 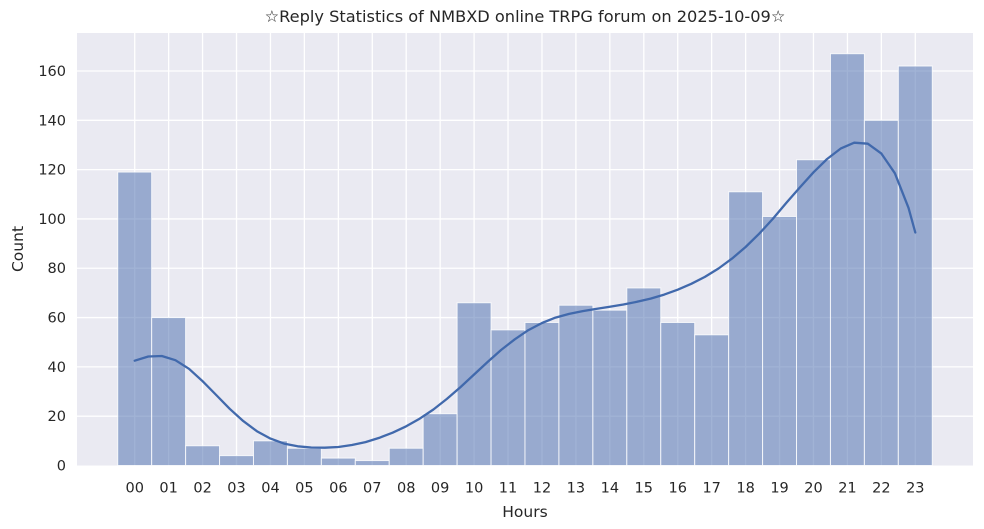 What do you see at coordinates (576, 489) in the screenshot?
I see `x-tick-label: 13` at bounding box center [576, 489].